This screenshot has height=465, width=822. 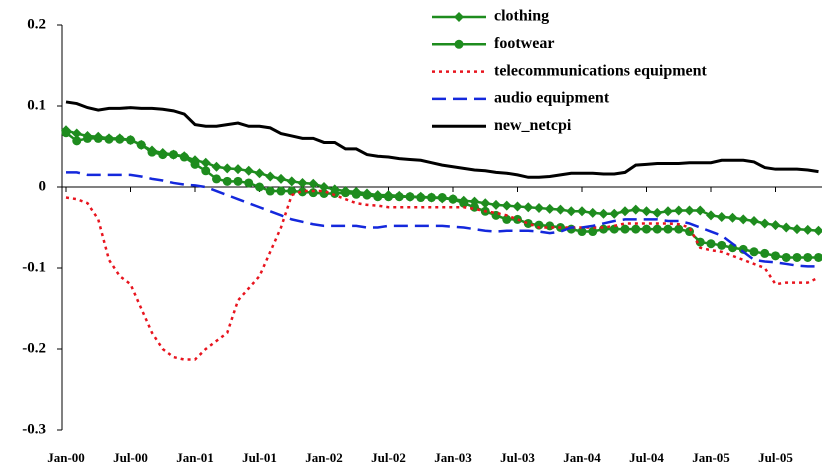 What do you see at coordinates (533, 125) in the screenshot?
I see `legend-label: new_netcpi` at bounding box center [533, 125].